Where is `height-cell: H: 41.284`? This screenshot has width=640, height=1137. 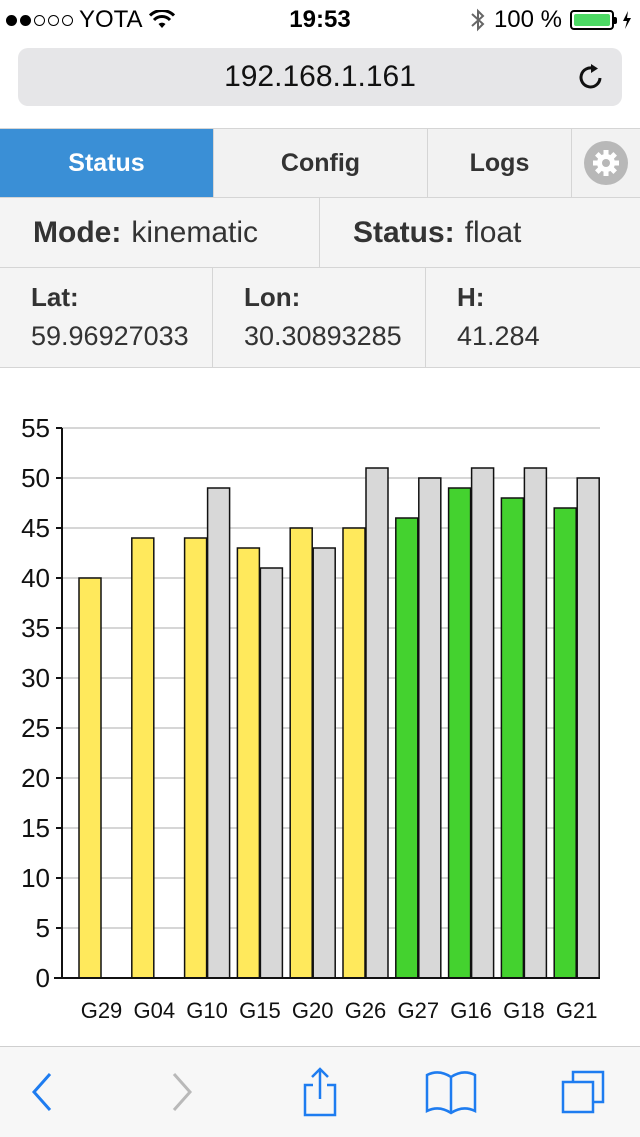
height-cell: H: 41.284 is located at coordinates (533, 317).